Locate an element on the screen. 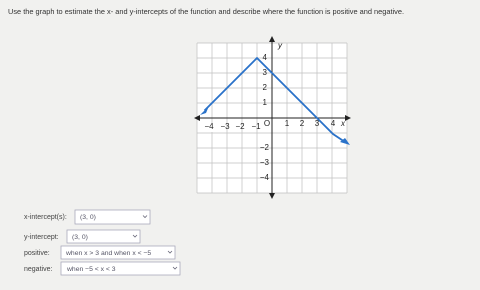 The height and width of the screenshot is (290, 480). y-tick-label: −4 is located at coordinates (265, 177).